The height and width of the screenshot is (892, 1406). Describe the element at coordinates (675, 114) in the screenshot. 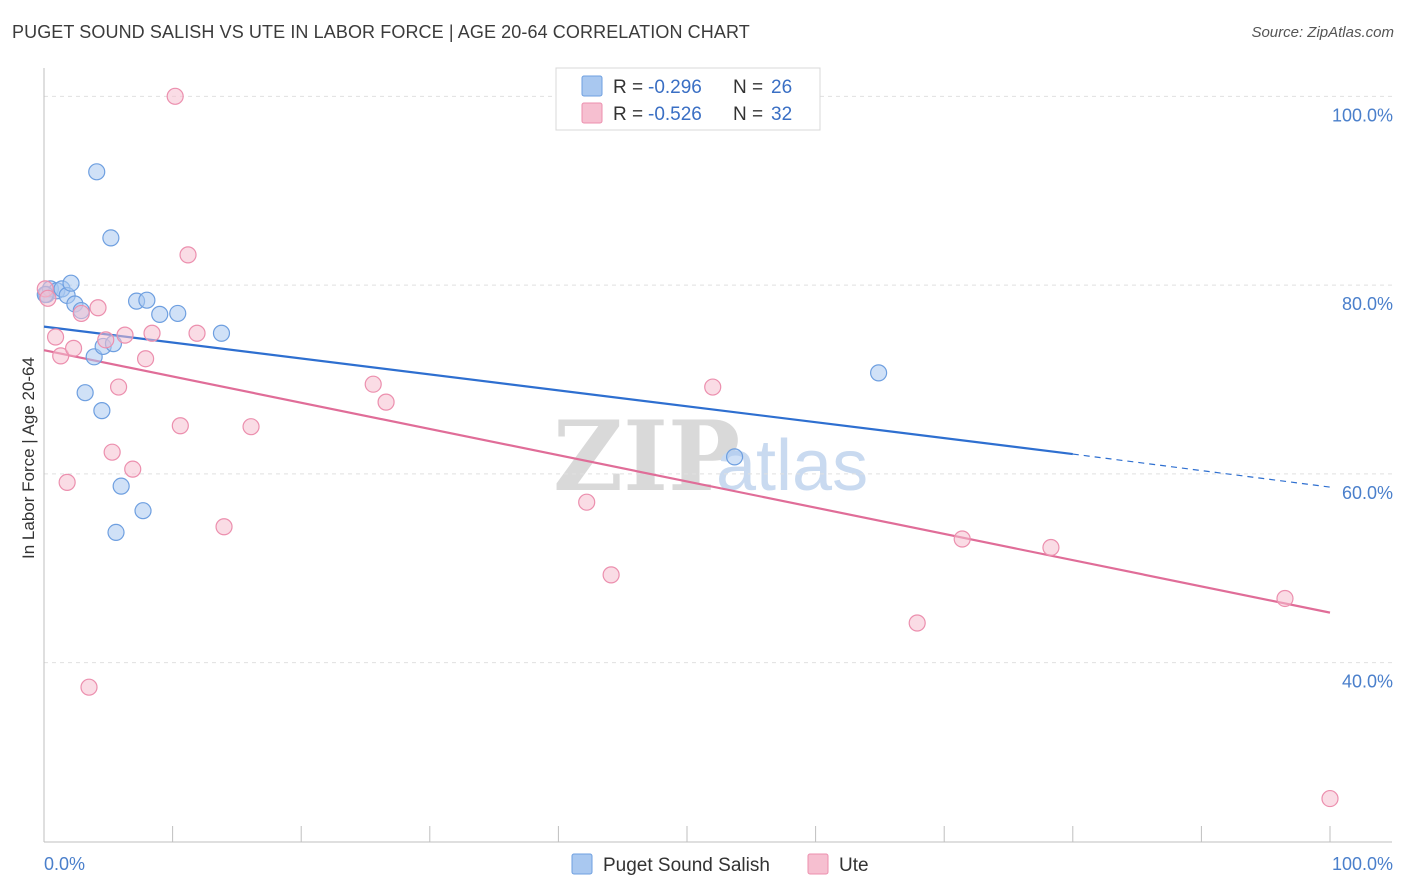

I see `stats-r-value-pink: -0.526` at that location.